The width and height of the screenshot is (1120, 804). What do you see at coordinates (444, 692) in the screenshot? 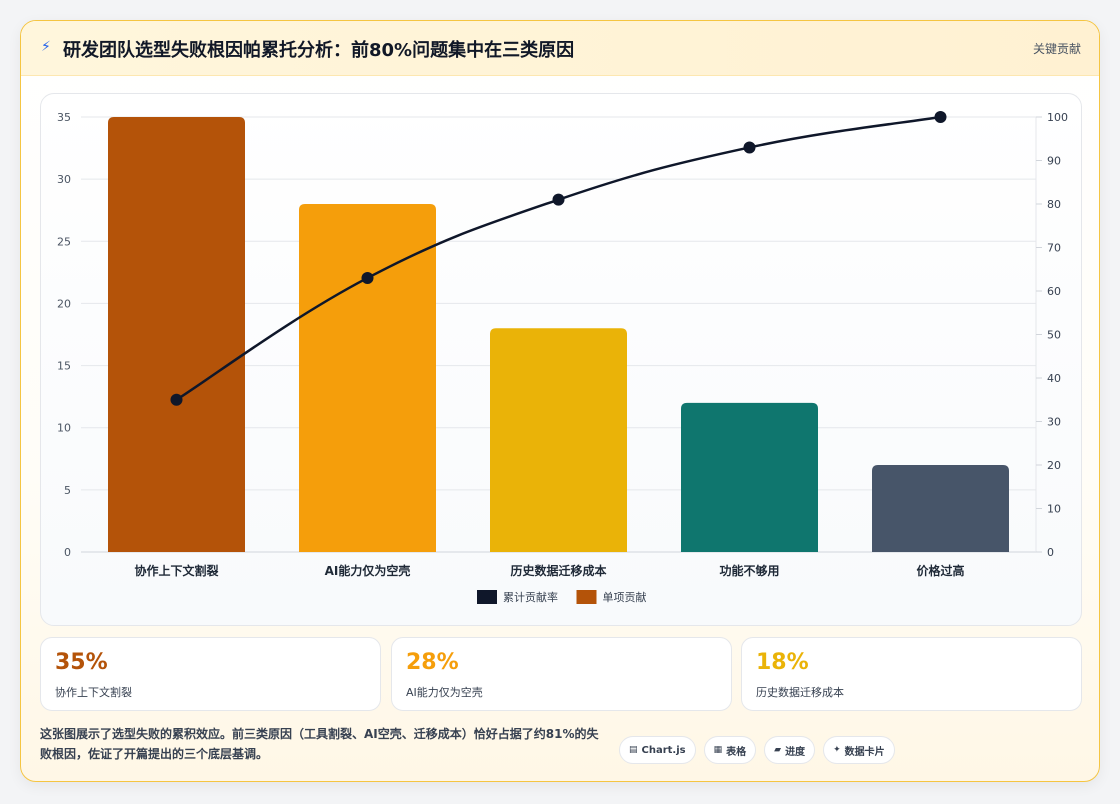
I see `stat-label: AI能力仅为空壳` at bounding box center [444, 692].